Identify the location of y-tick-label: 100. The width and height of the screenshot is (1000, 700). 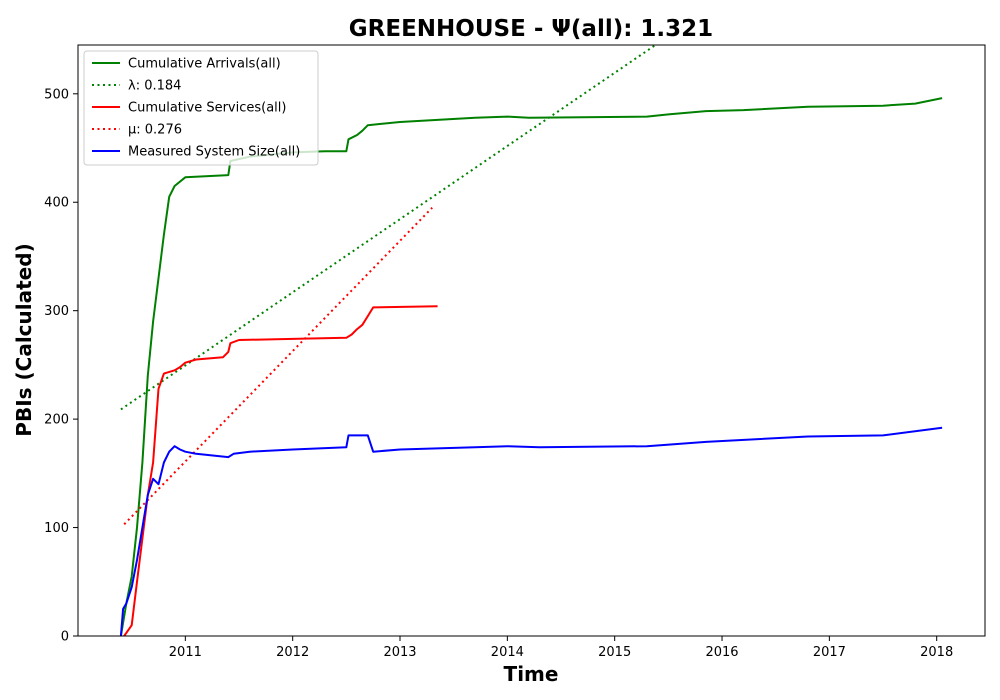
(56, 528).